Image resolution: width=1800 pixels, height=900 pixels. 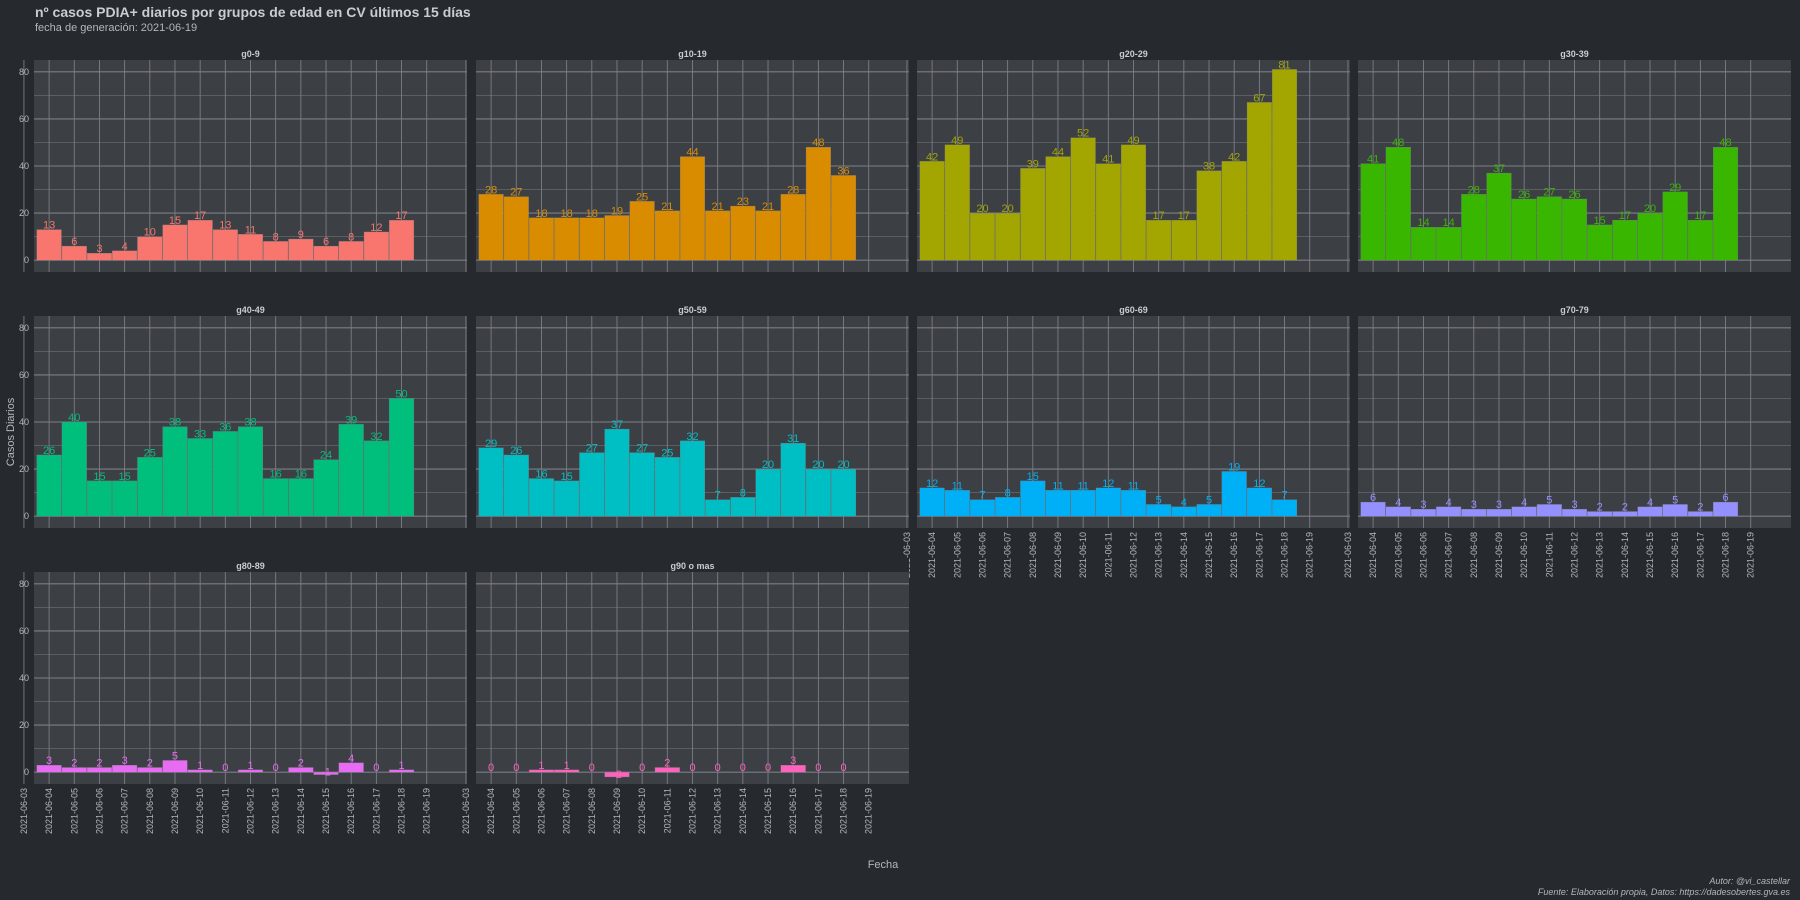 What do you see at coordinates (1008, 209) in the screenshot?
I see `data-label: 20` at bounding box center [1008, 209].